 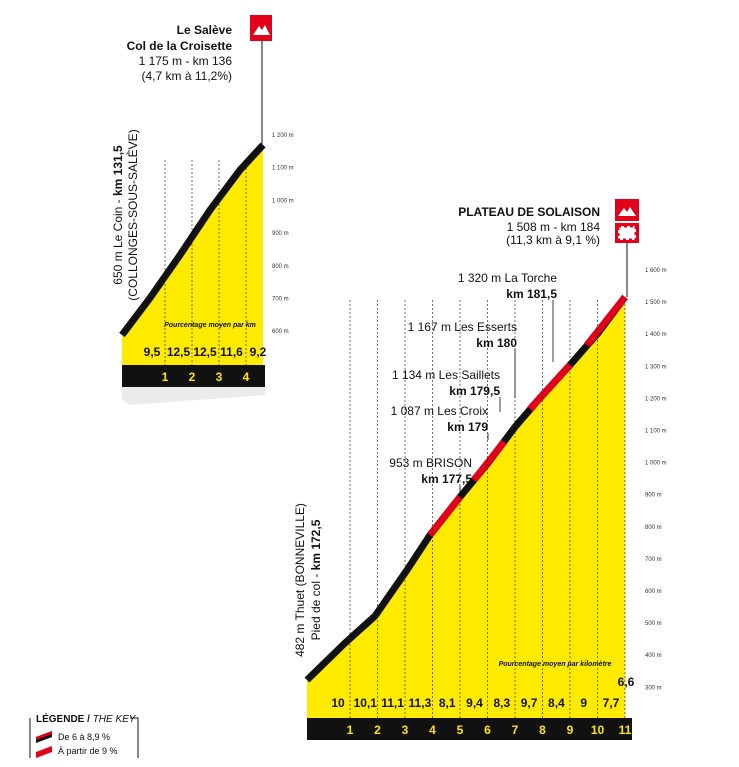 What do you see at coordinates (656, 335) in the screenshot?
I see `altitude-label: 1 400 m` at bounding box center [656, 335].